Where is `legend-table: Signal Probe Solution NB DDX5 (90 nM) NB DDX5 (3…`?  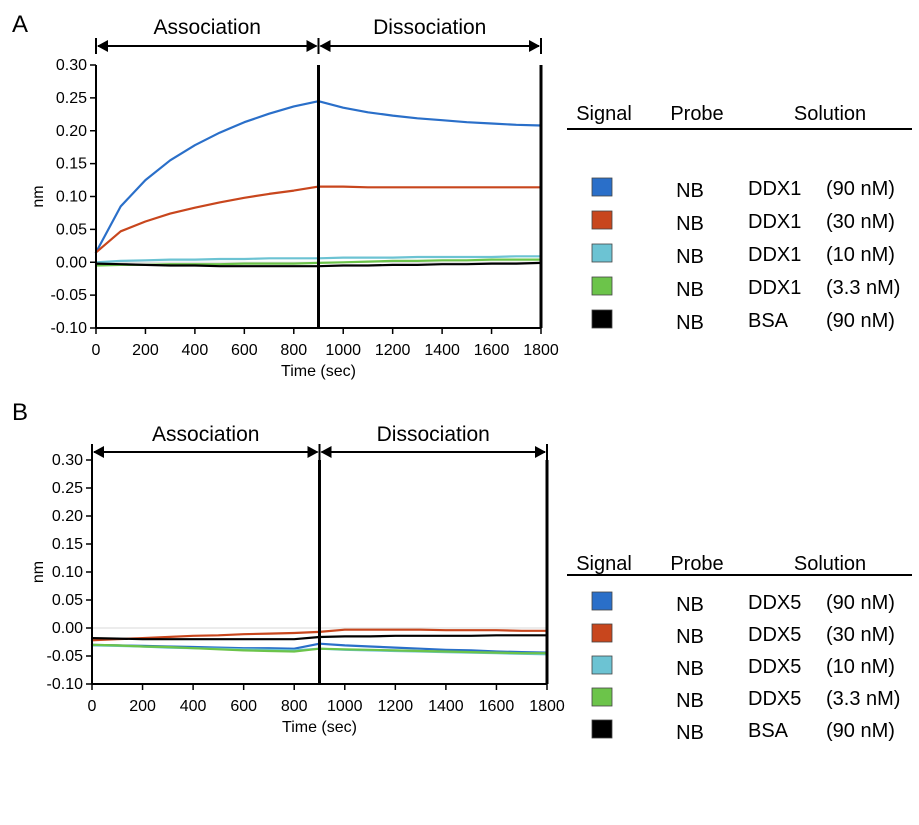 legend-table: Signal Probe Solution NB DDX5 (90 nM) NB DDX5 (3… is located at coordinates (739, 648).